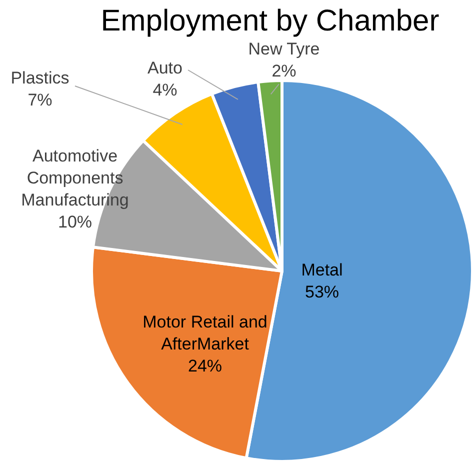 This screenshot has width=474, height=468. I want to click on slice-label: Plastics, so click(40, 78).